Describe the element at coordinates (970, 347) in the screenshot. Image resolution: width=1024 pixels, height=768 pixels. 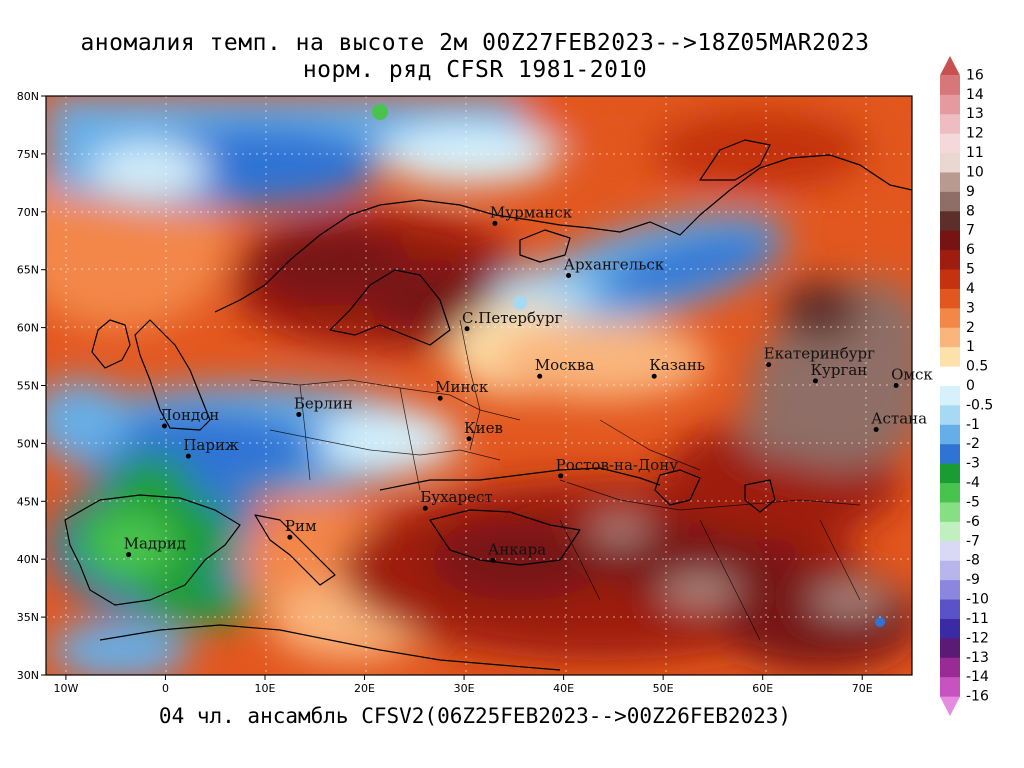
I see `colorbar-label: 1` at that location.